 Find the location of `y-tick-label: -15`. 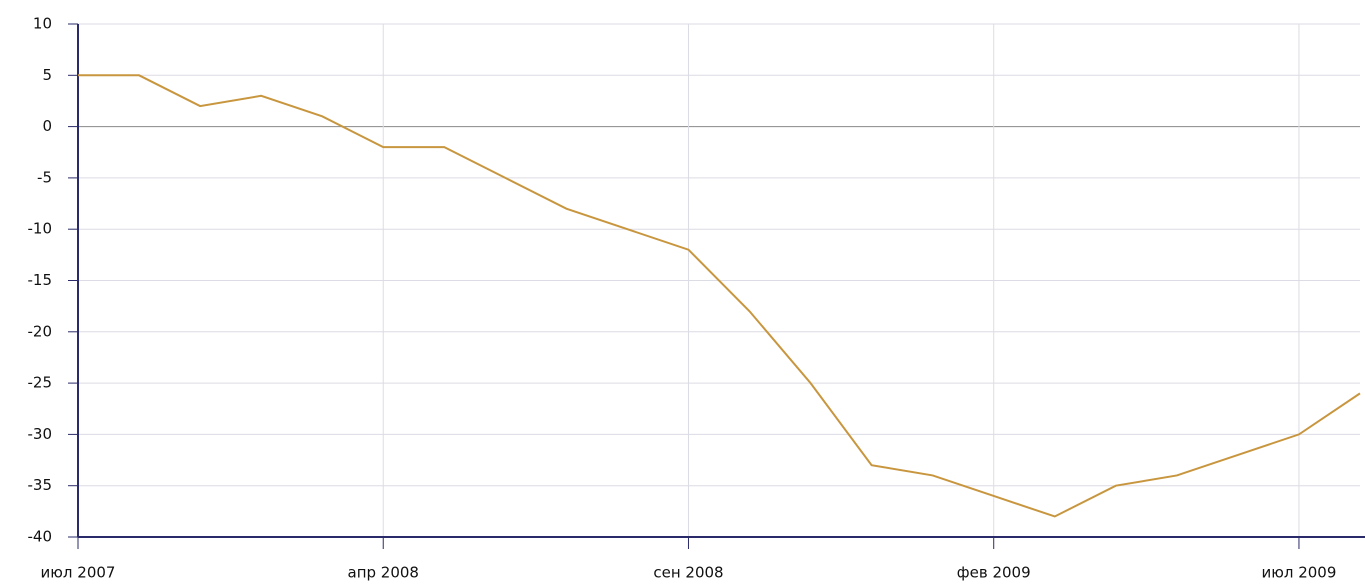

y-tick-label: -15 is located at coordinates (40, 280).